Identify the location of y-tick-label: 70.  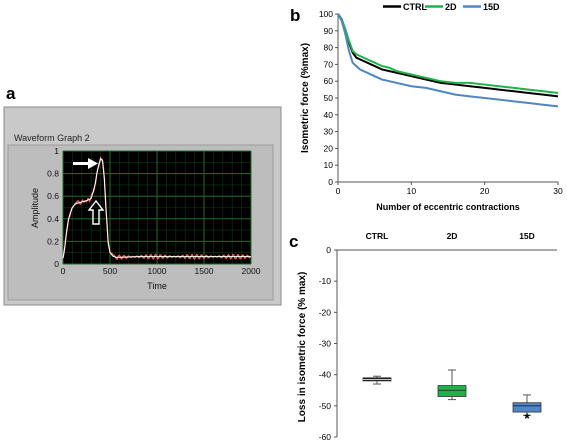
(329, 64).